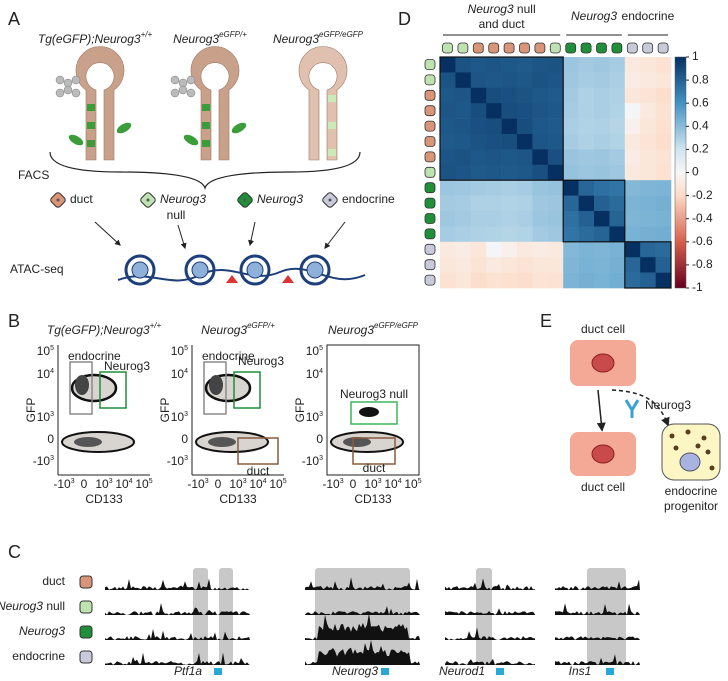 The height and width of the screenshot is (681, 728). What do you see at coordinates (258, 471) in the screenshot?
I see `gate-label: duct` at bounding box center [258, 471].